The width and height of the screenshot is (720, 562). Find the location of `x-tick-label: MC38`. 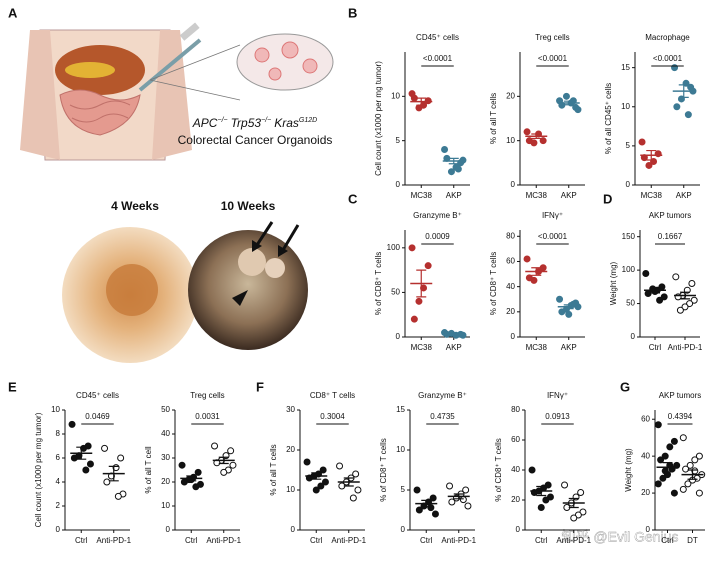

x-tick-label: MC38 is located at coordinates (537, 347).